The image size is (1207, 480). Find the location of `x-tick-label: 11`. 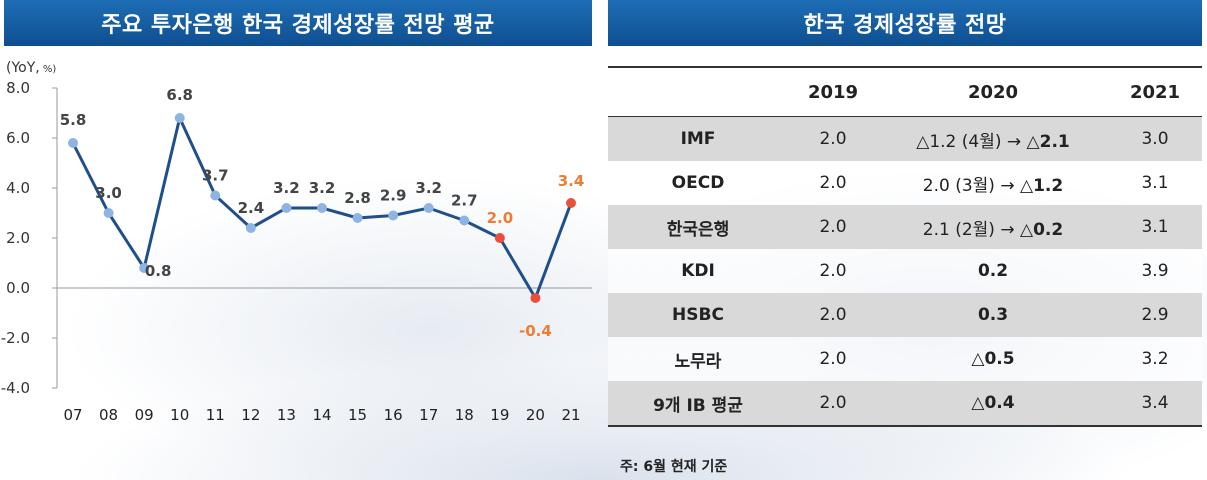

x-tick-label: 11 is located at coordinates (215, 415).